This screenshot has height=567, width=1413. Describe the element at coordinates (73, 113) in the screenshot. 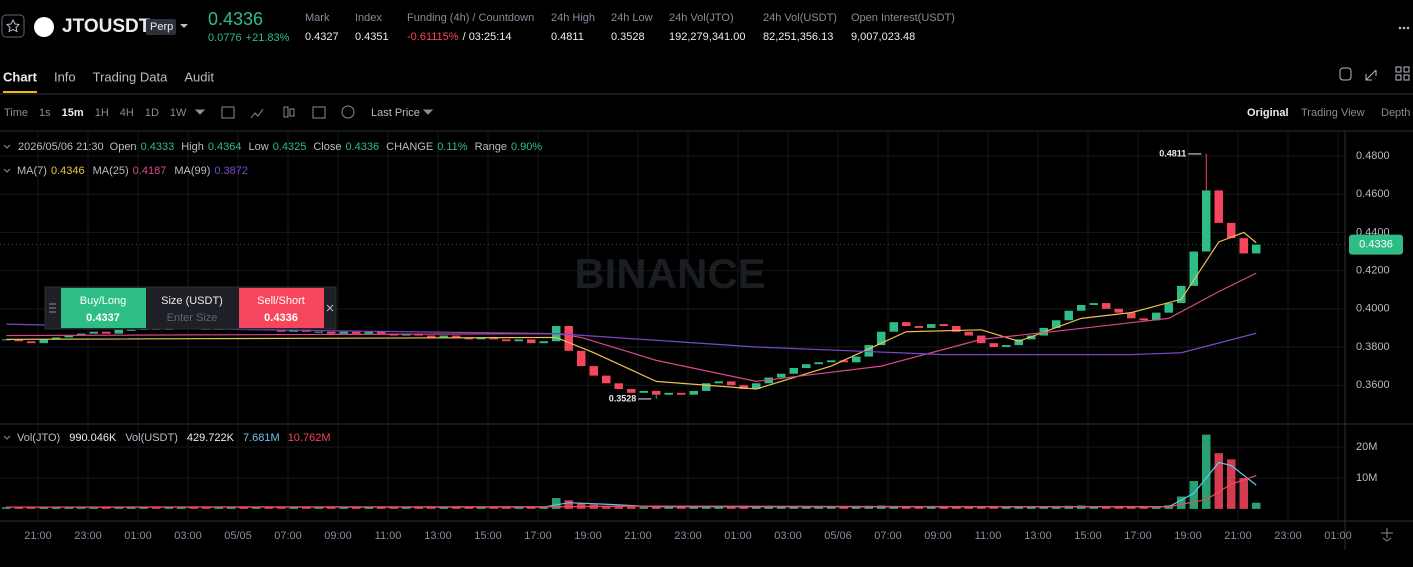

I see `interval: 15m` at that location.